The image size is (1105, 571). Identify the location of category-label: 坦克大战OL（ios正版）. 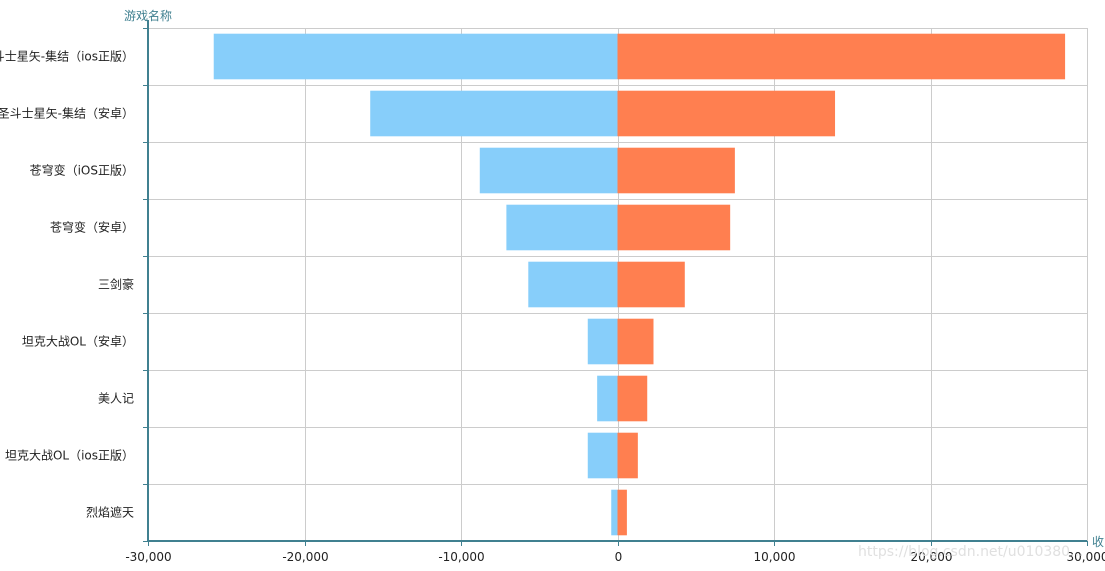
(69, 456).